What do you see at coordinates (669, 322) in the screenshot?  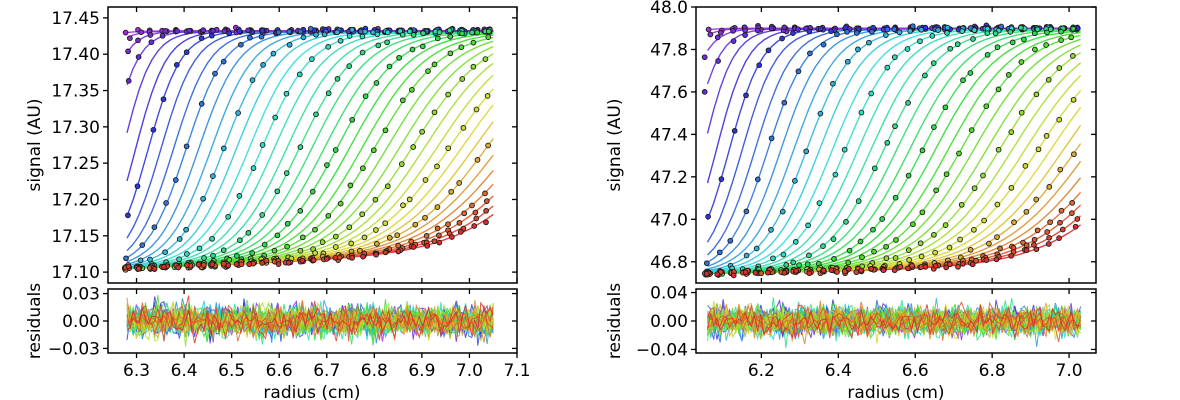 I see `right-residuals-y-tick-label: 0.00` at bounding box center [669, 322].